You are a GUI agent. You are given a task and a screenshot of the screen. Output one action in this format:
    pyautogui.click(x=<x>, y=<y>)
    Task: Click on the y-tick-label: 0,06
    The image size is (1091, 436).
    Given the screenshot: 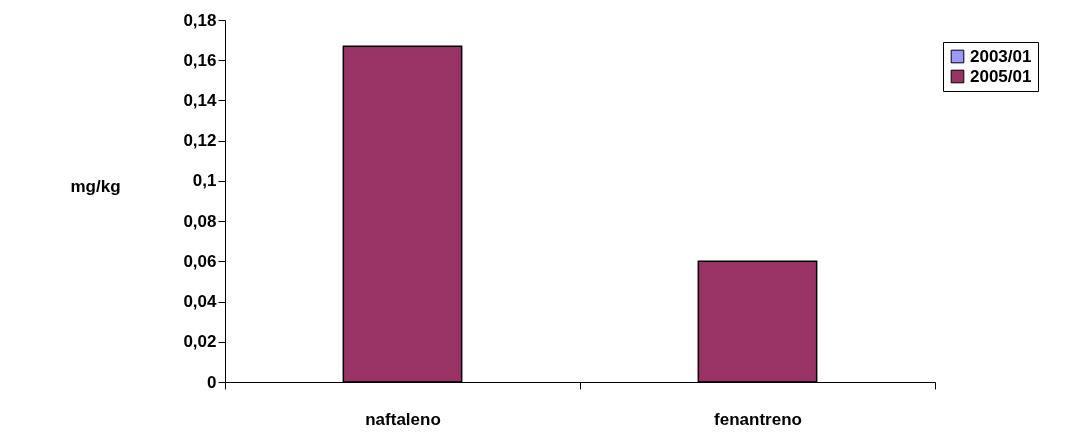 What is the action you would take?
    pyautogui.click(x=200, y=261)
    